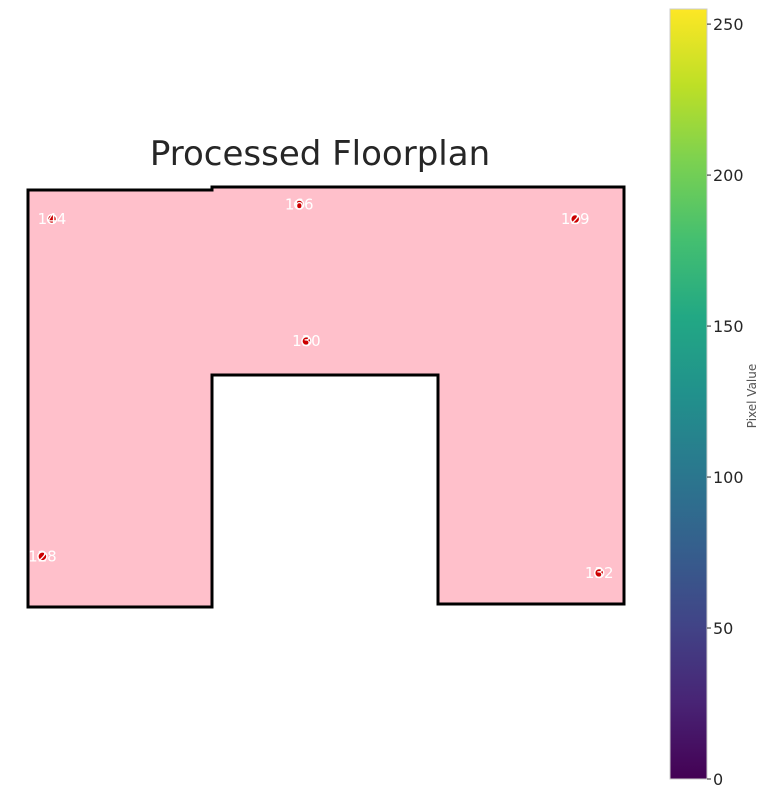  What do you see at coordinates (718, 779) in the screenshot?
I see `colorbar-tick-label: 0` at bounding box center [718, 779].